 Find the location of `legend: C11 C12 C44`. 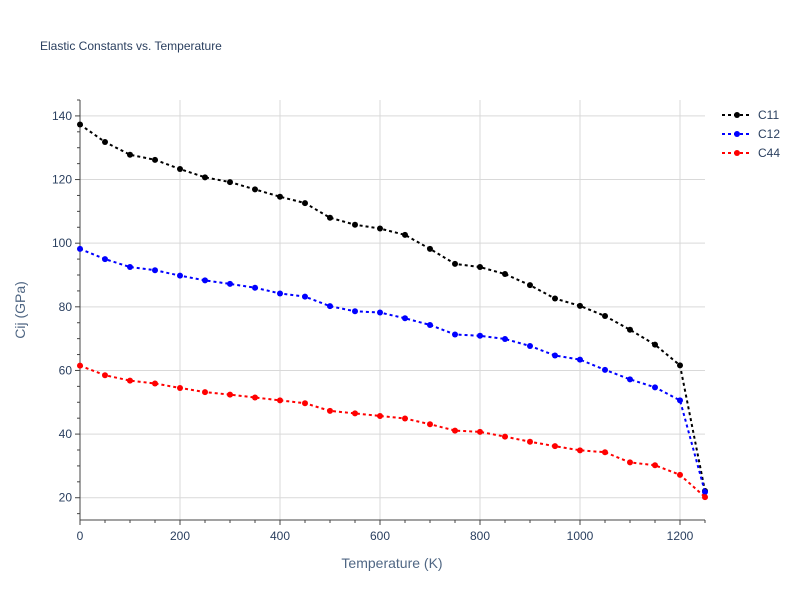

legend: C11 C12 C44 is located at coordinates (751, 134).